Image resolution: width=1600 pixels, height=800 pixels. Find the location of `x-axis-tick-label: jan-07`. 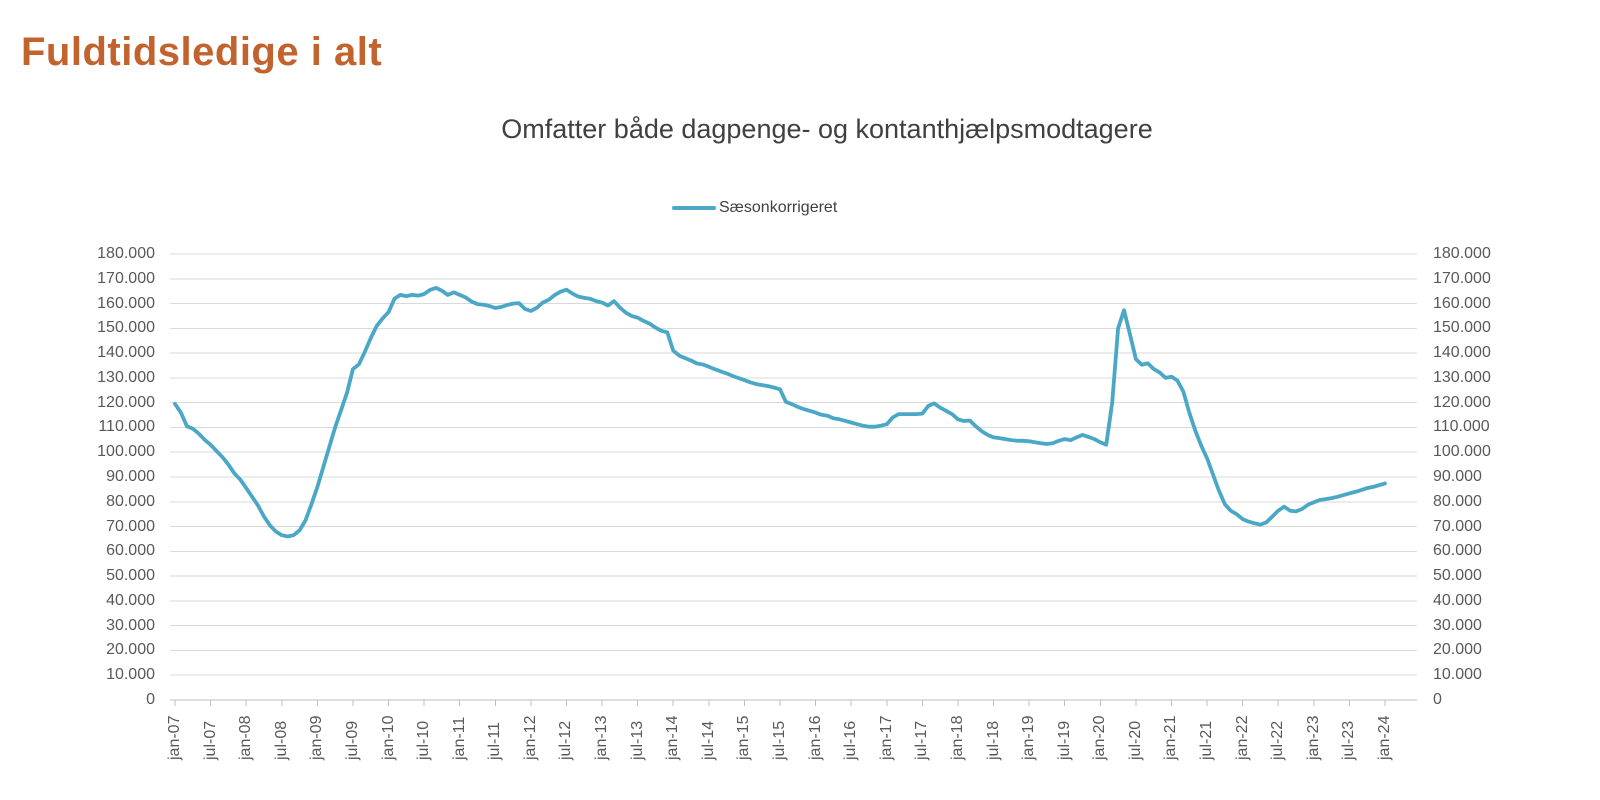

x-axis-tick-label: jan-07 is located at coordinates (174, 737).